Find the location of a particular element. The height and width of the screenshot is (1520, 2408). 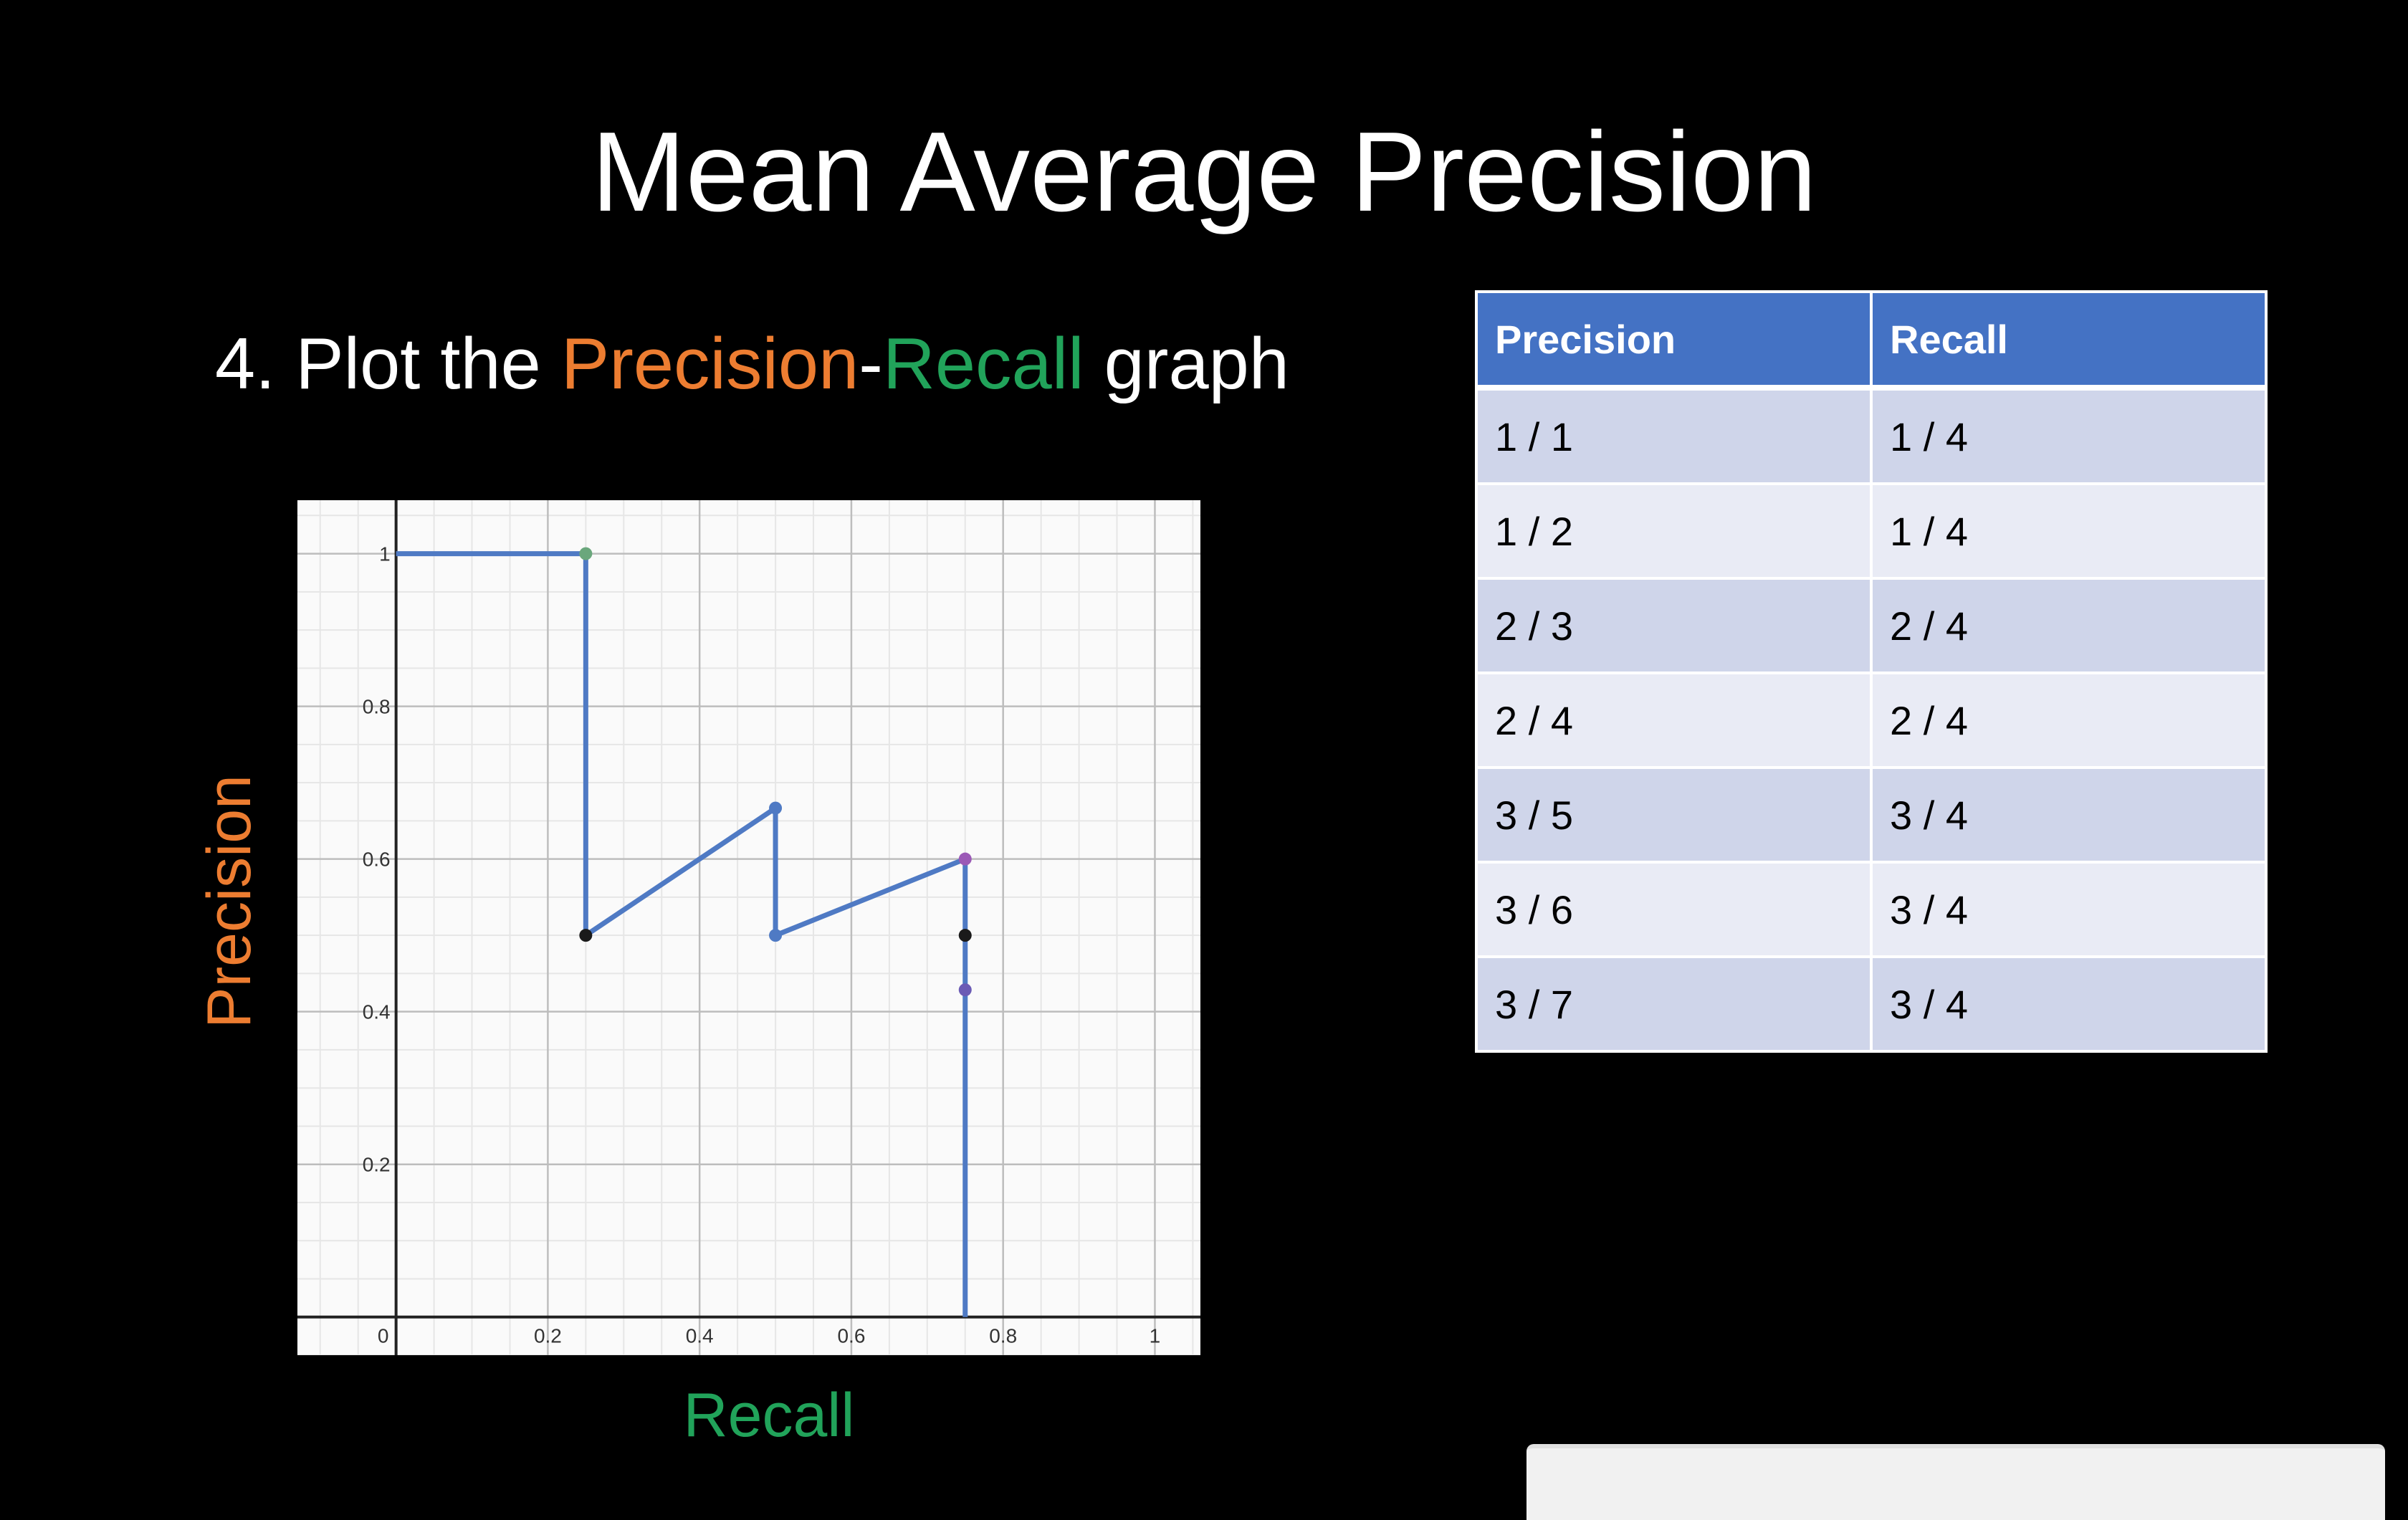

table-row: 1 / 1 1 / 4 is located at coordinates (1872, 435).